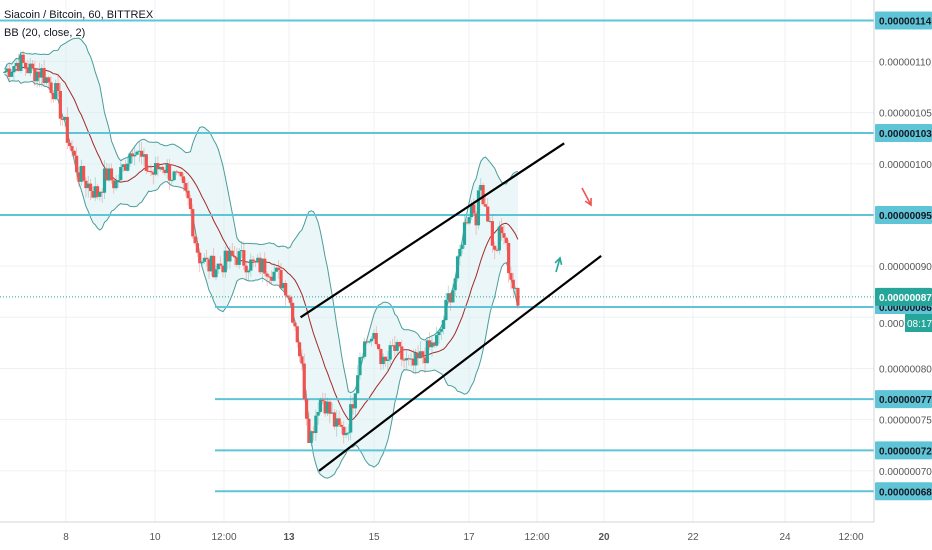 This screenshot has width=932, height=550. I want to click on level-price-tag-bg, so click(903, 399).